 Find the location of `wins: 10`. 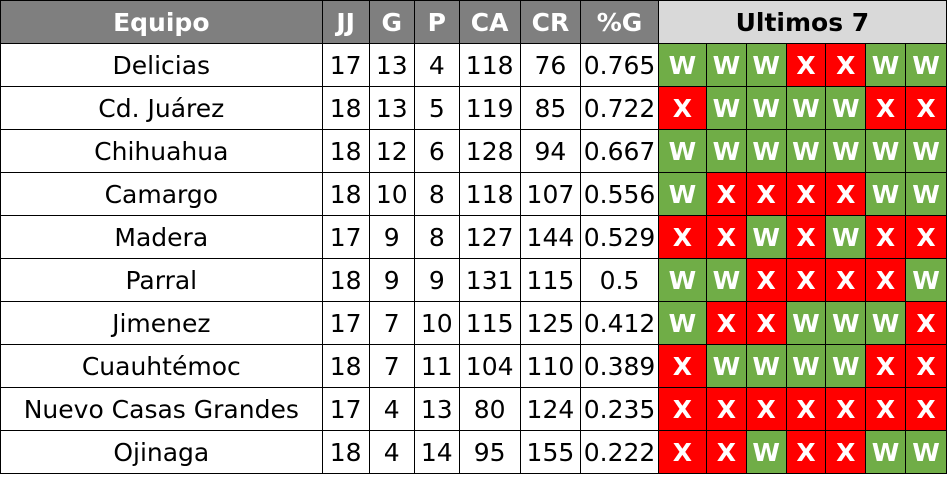

wins: 10 is located at coordinates (391, 194).